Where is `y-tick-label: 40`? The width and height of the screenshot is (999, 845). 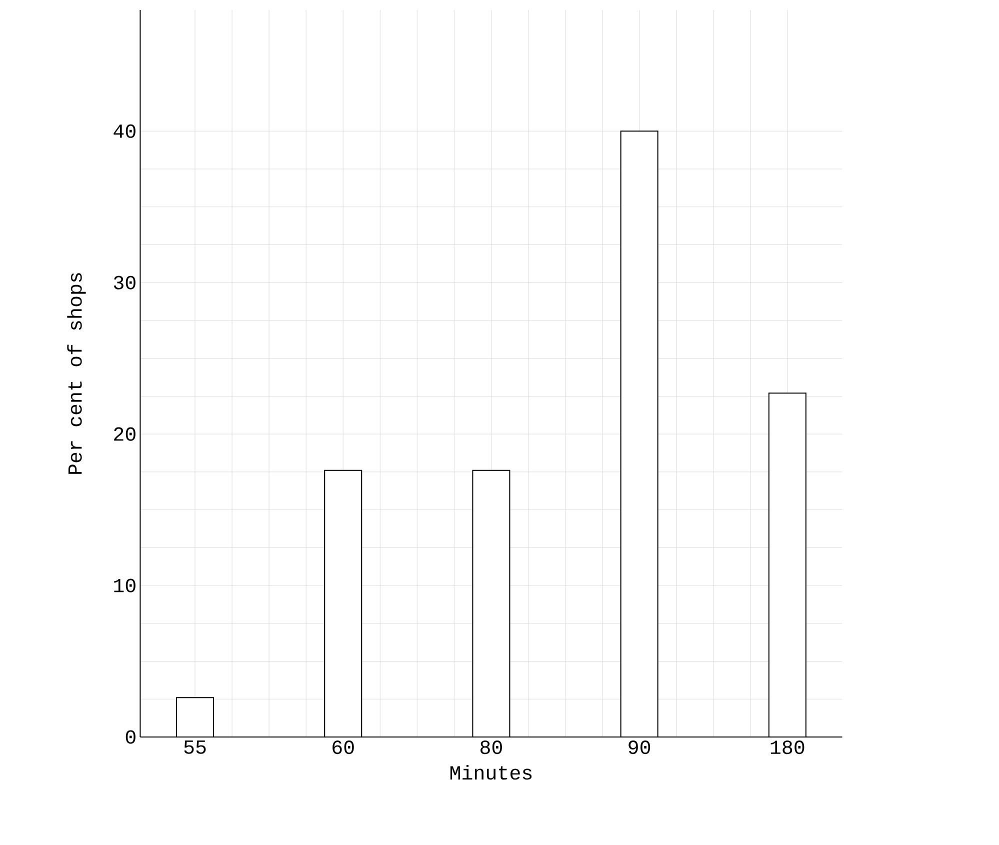 y-tick-label: 40 is located at coordinates (125, 131).